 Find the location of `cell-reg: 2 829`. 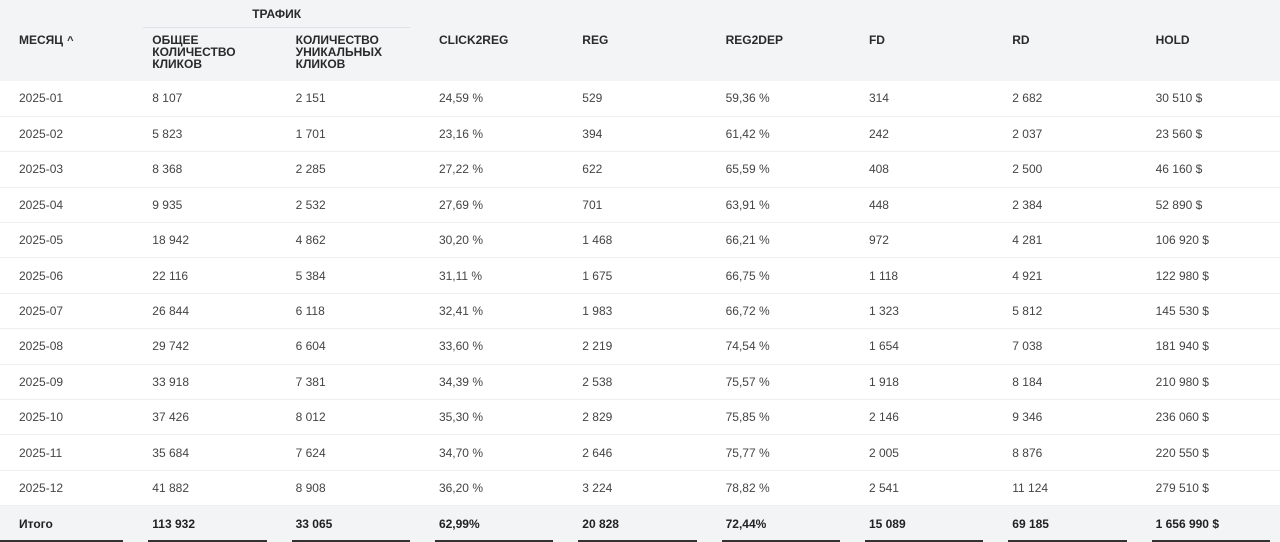

cell-reg: 2 829 is located at coordinates (635, 417).